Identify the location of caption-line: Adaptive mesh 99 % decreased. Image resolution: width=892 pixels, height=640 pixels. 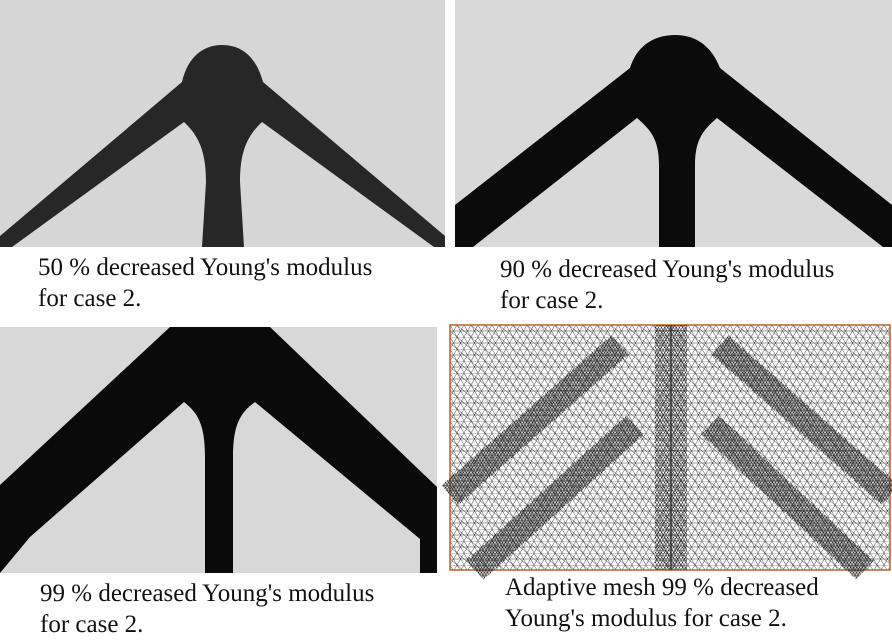
(662, 587).